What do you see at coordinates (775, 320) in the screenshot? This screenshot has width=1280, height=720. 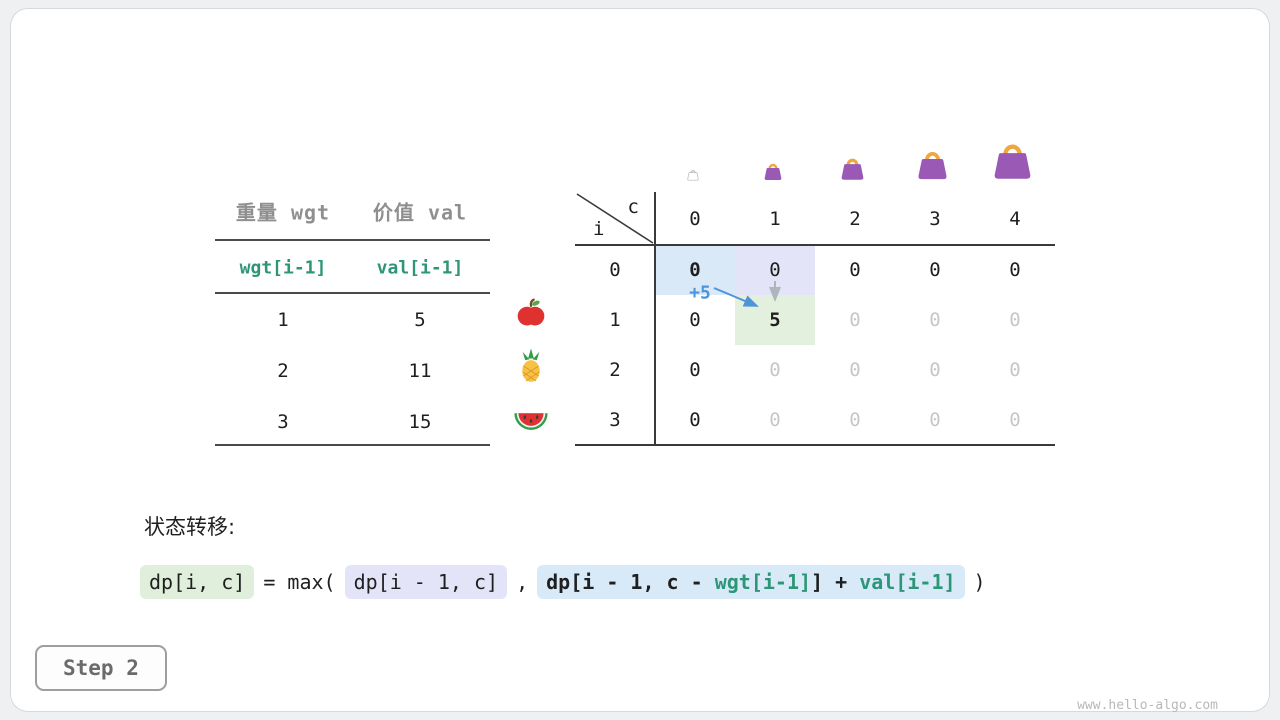 I see `dp-cell: 5` at bounding box center [775, 320].